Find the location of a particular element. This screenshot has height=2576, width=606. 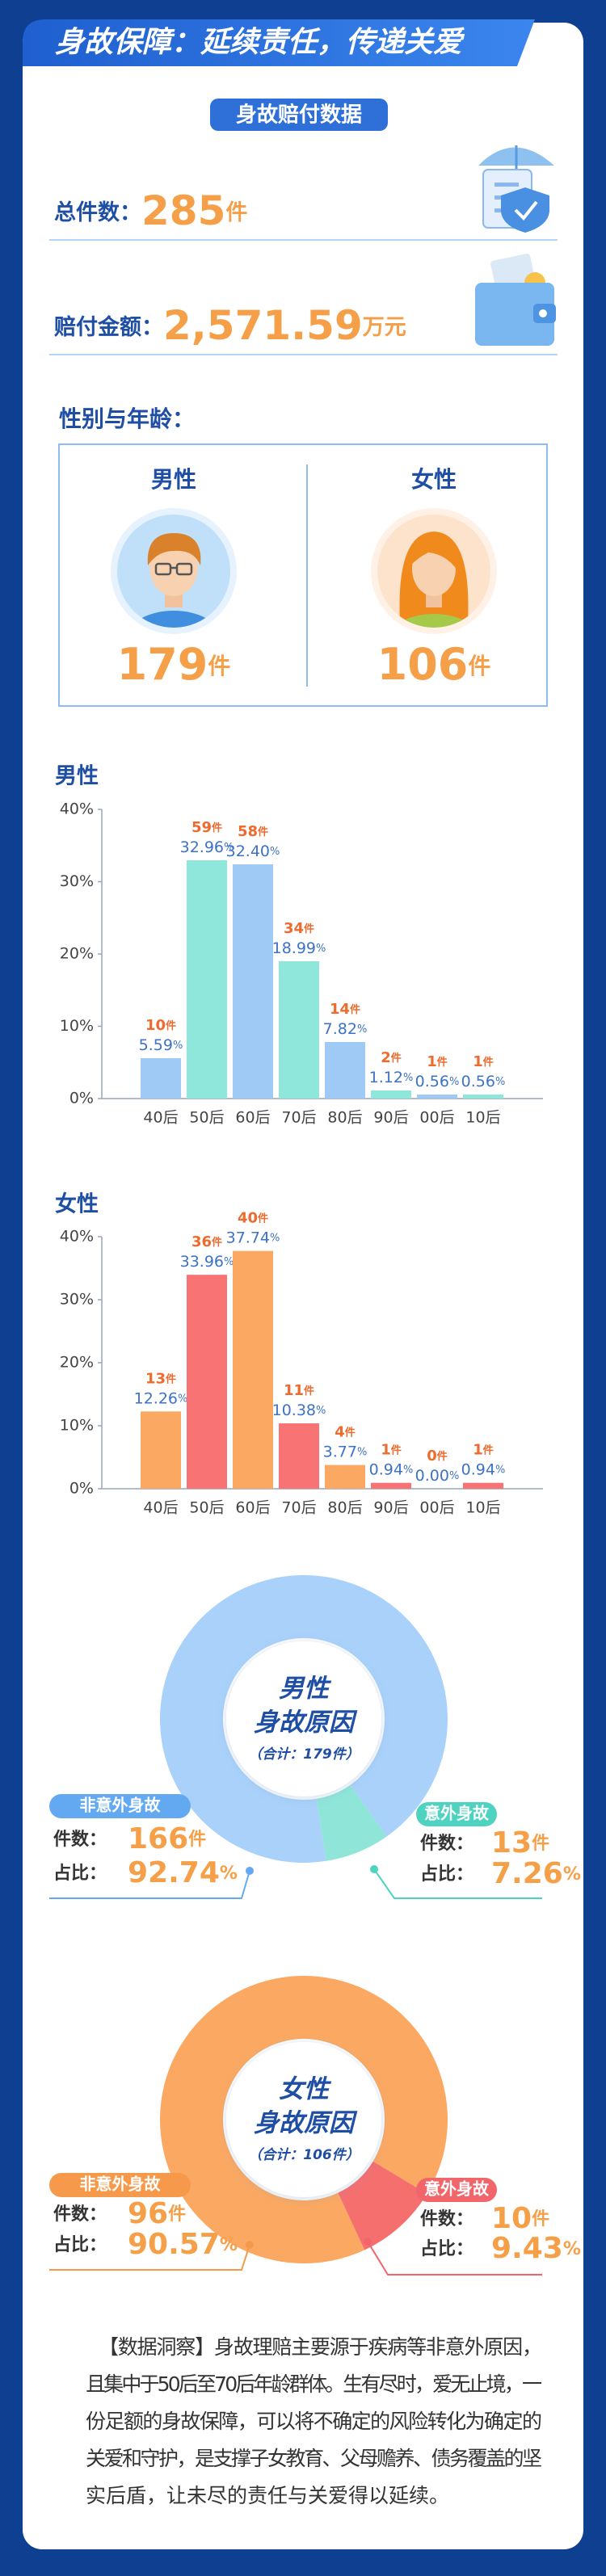

summary-unit: 件 is located at coordinates (236, 212).